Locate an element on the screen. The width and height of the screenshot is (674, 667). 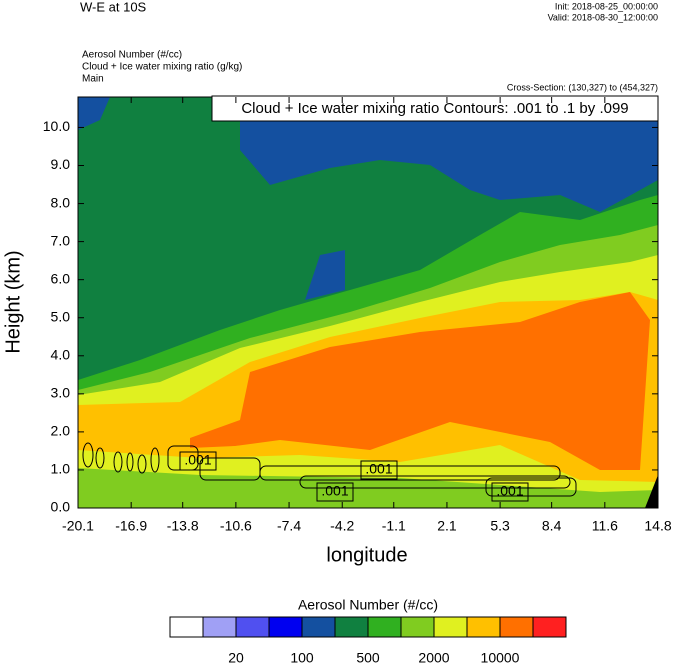
x-tick-label: 14.8 is located at coordinates (657, 526).